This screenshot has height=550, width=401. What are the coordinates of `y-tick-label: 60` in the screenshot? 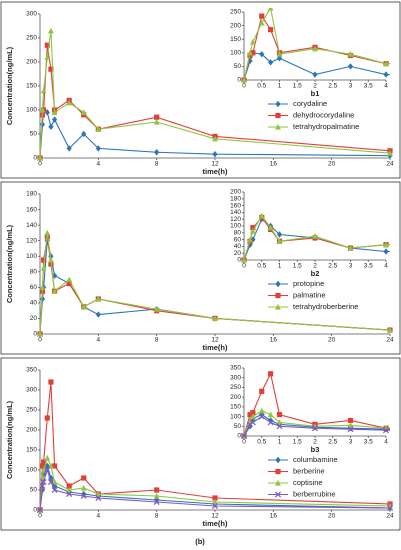 It's located at (238, 239).